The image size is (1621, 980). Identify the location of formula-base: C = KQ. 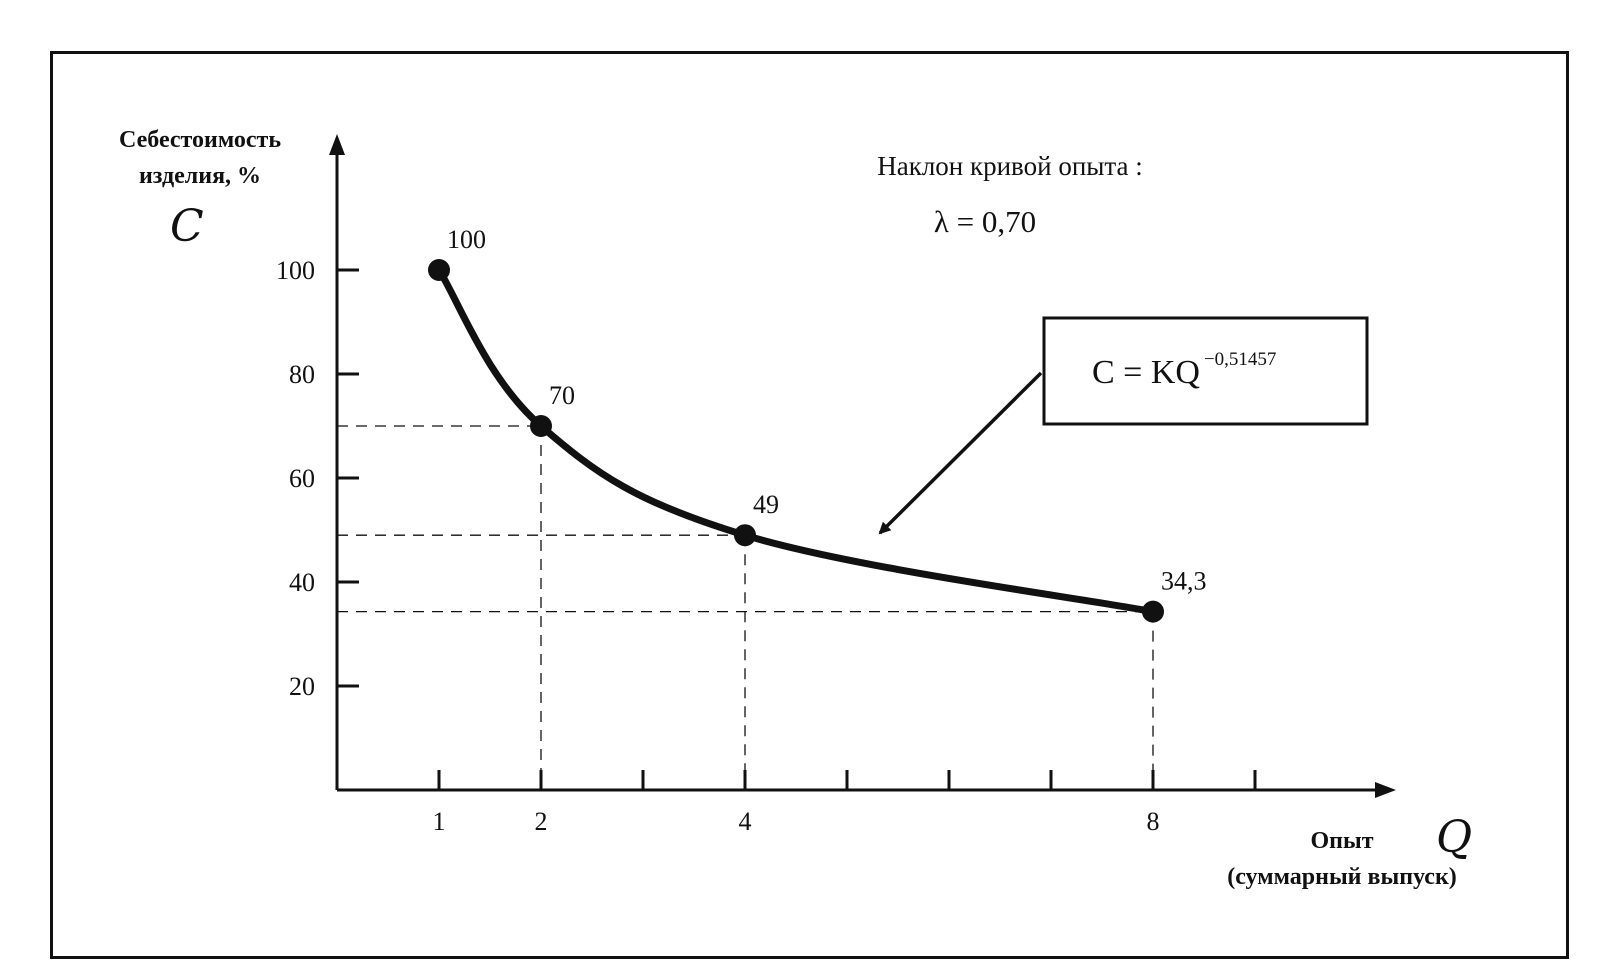
(1146, 372).